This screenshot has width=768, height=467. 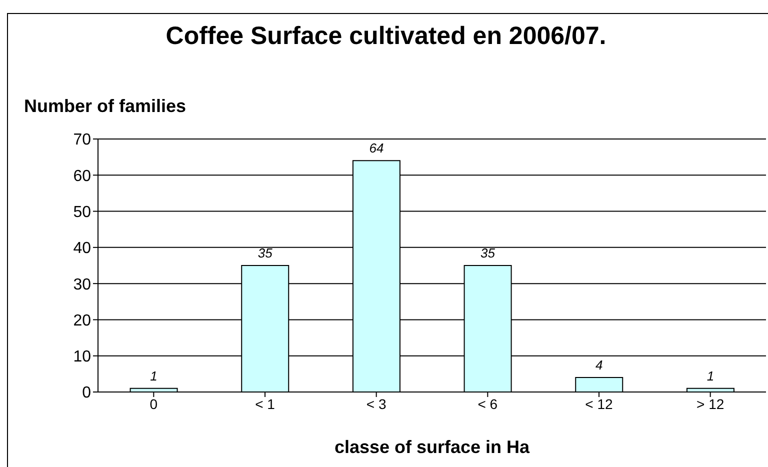 What do you see at coordinates (154, 404) in the screenshot?
I see `x-tick-label: 0` at bounding box center [154, 404].